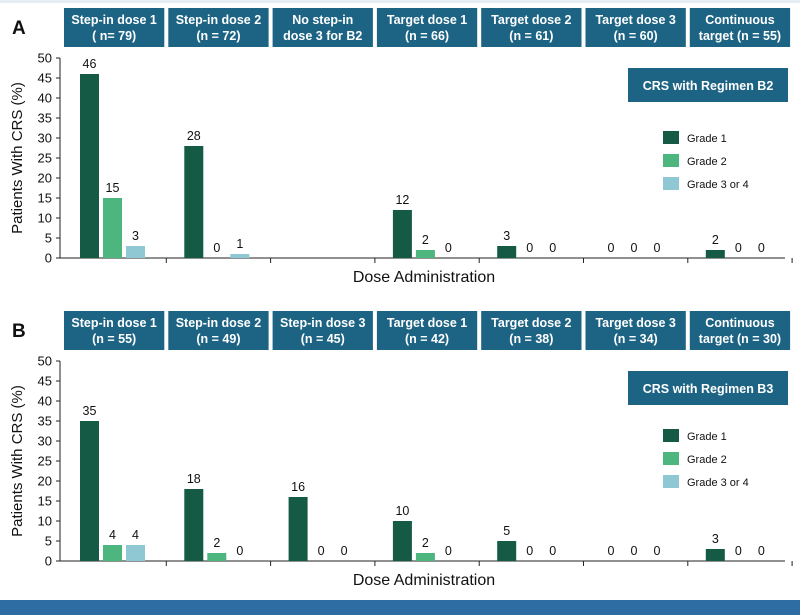  Describe the element at coordinates (740, 339) in the screenshot. I see `panel-b-category-label-line2: target (n = 30)` at that location.